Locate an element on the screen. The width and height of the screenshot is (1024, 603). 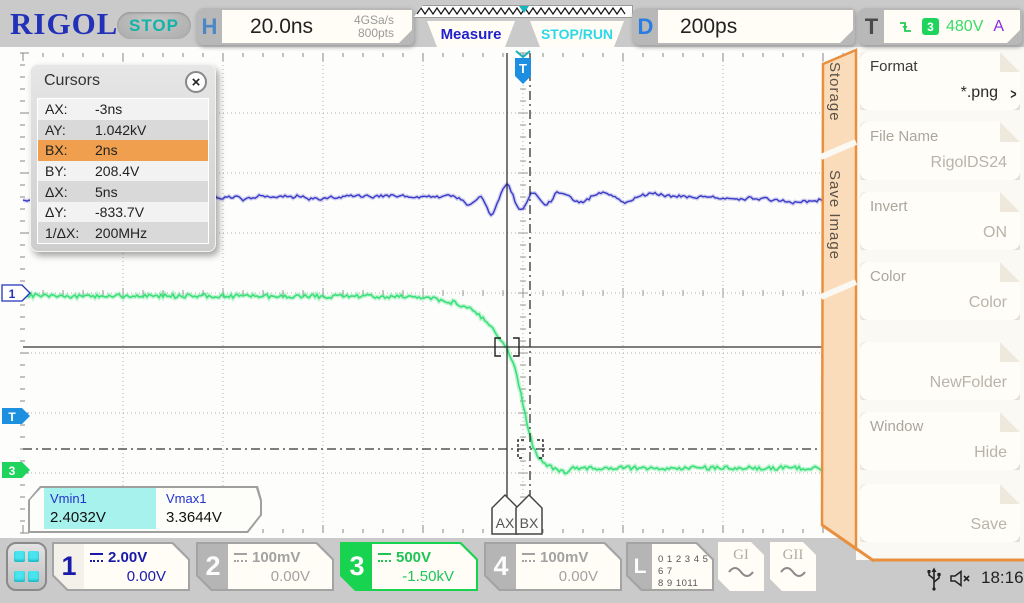
measure-button: Measure is located at coordinates (471, 34).